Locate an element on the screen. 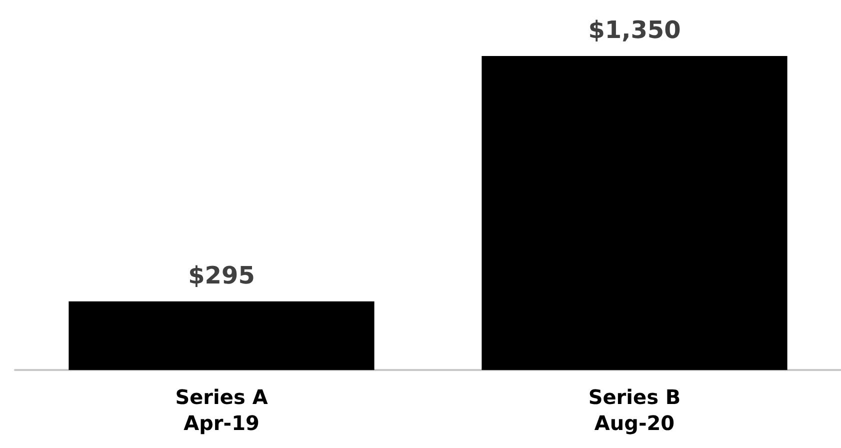  data-label: $1,350 is located at coordinates (634, 30).